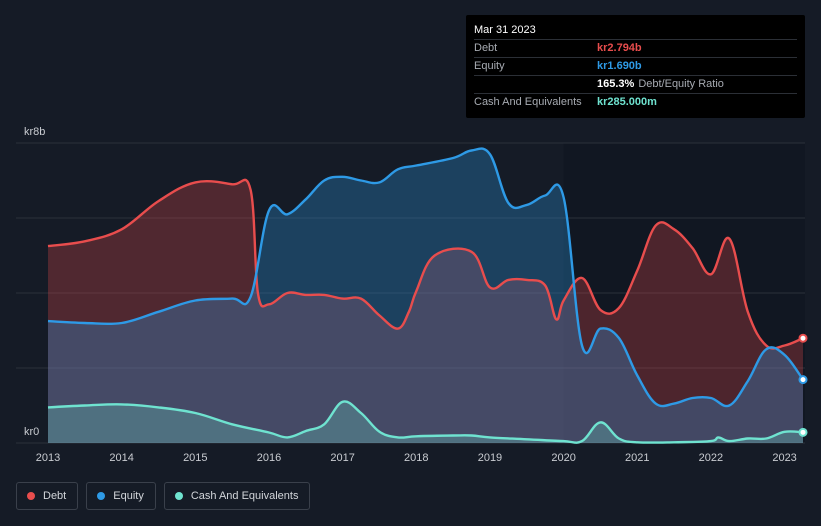  I want to click on legend-label: Cash And Equivalents, so click(244, 496).